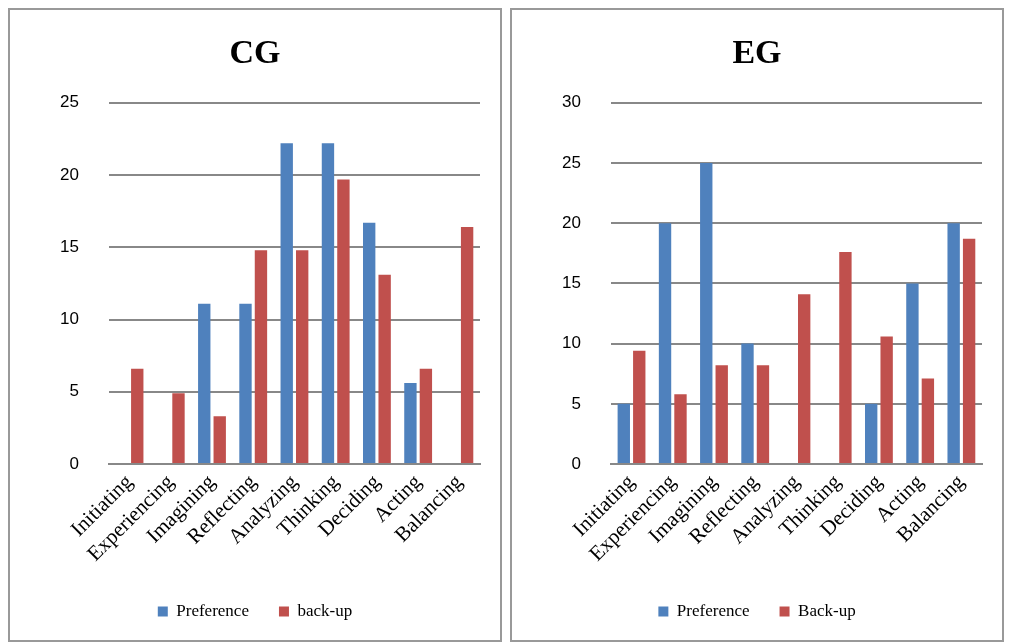 This screenshot has width=1013, height=642. I want to click on chart-title: CG, so click(255, 52).